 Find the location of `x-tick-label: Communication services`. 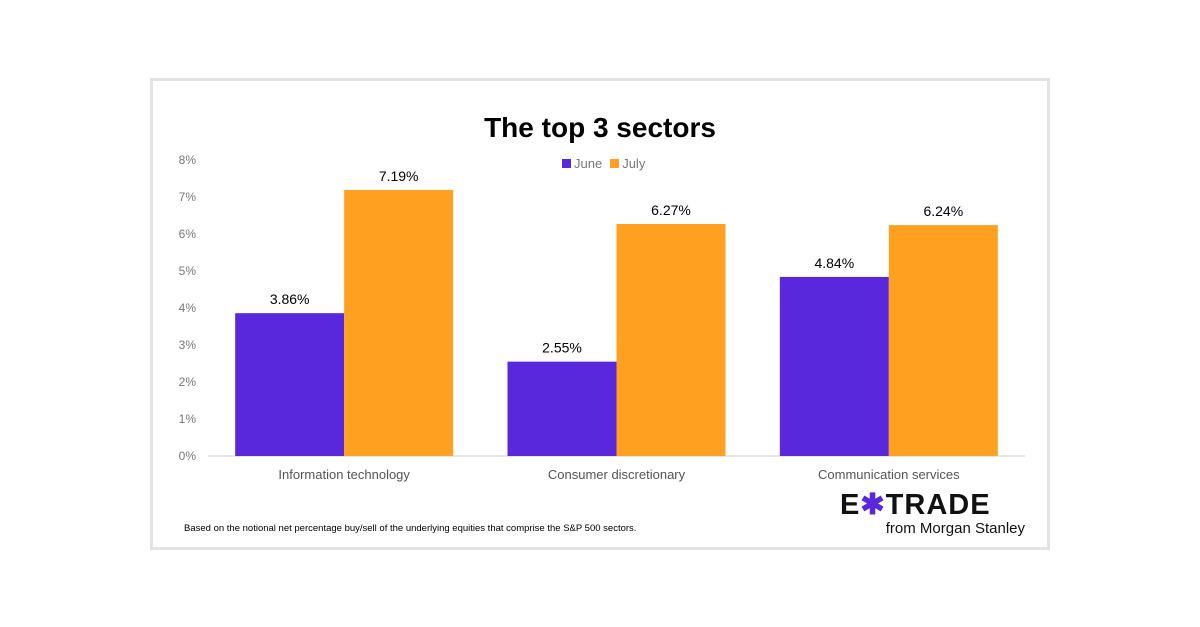

x-tick-label: Communication services is located at coordinates (889, 474).